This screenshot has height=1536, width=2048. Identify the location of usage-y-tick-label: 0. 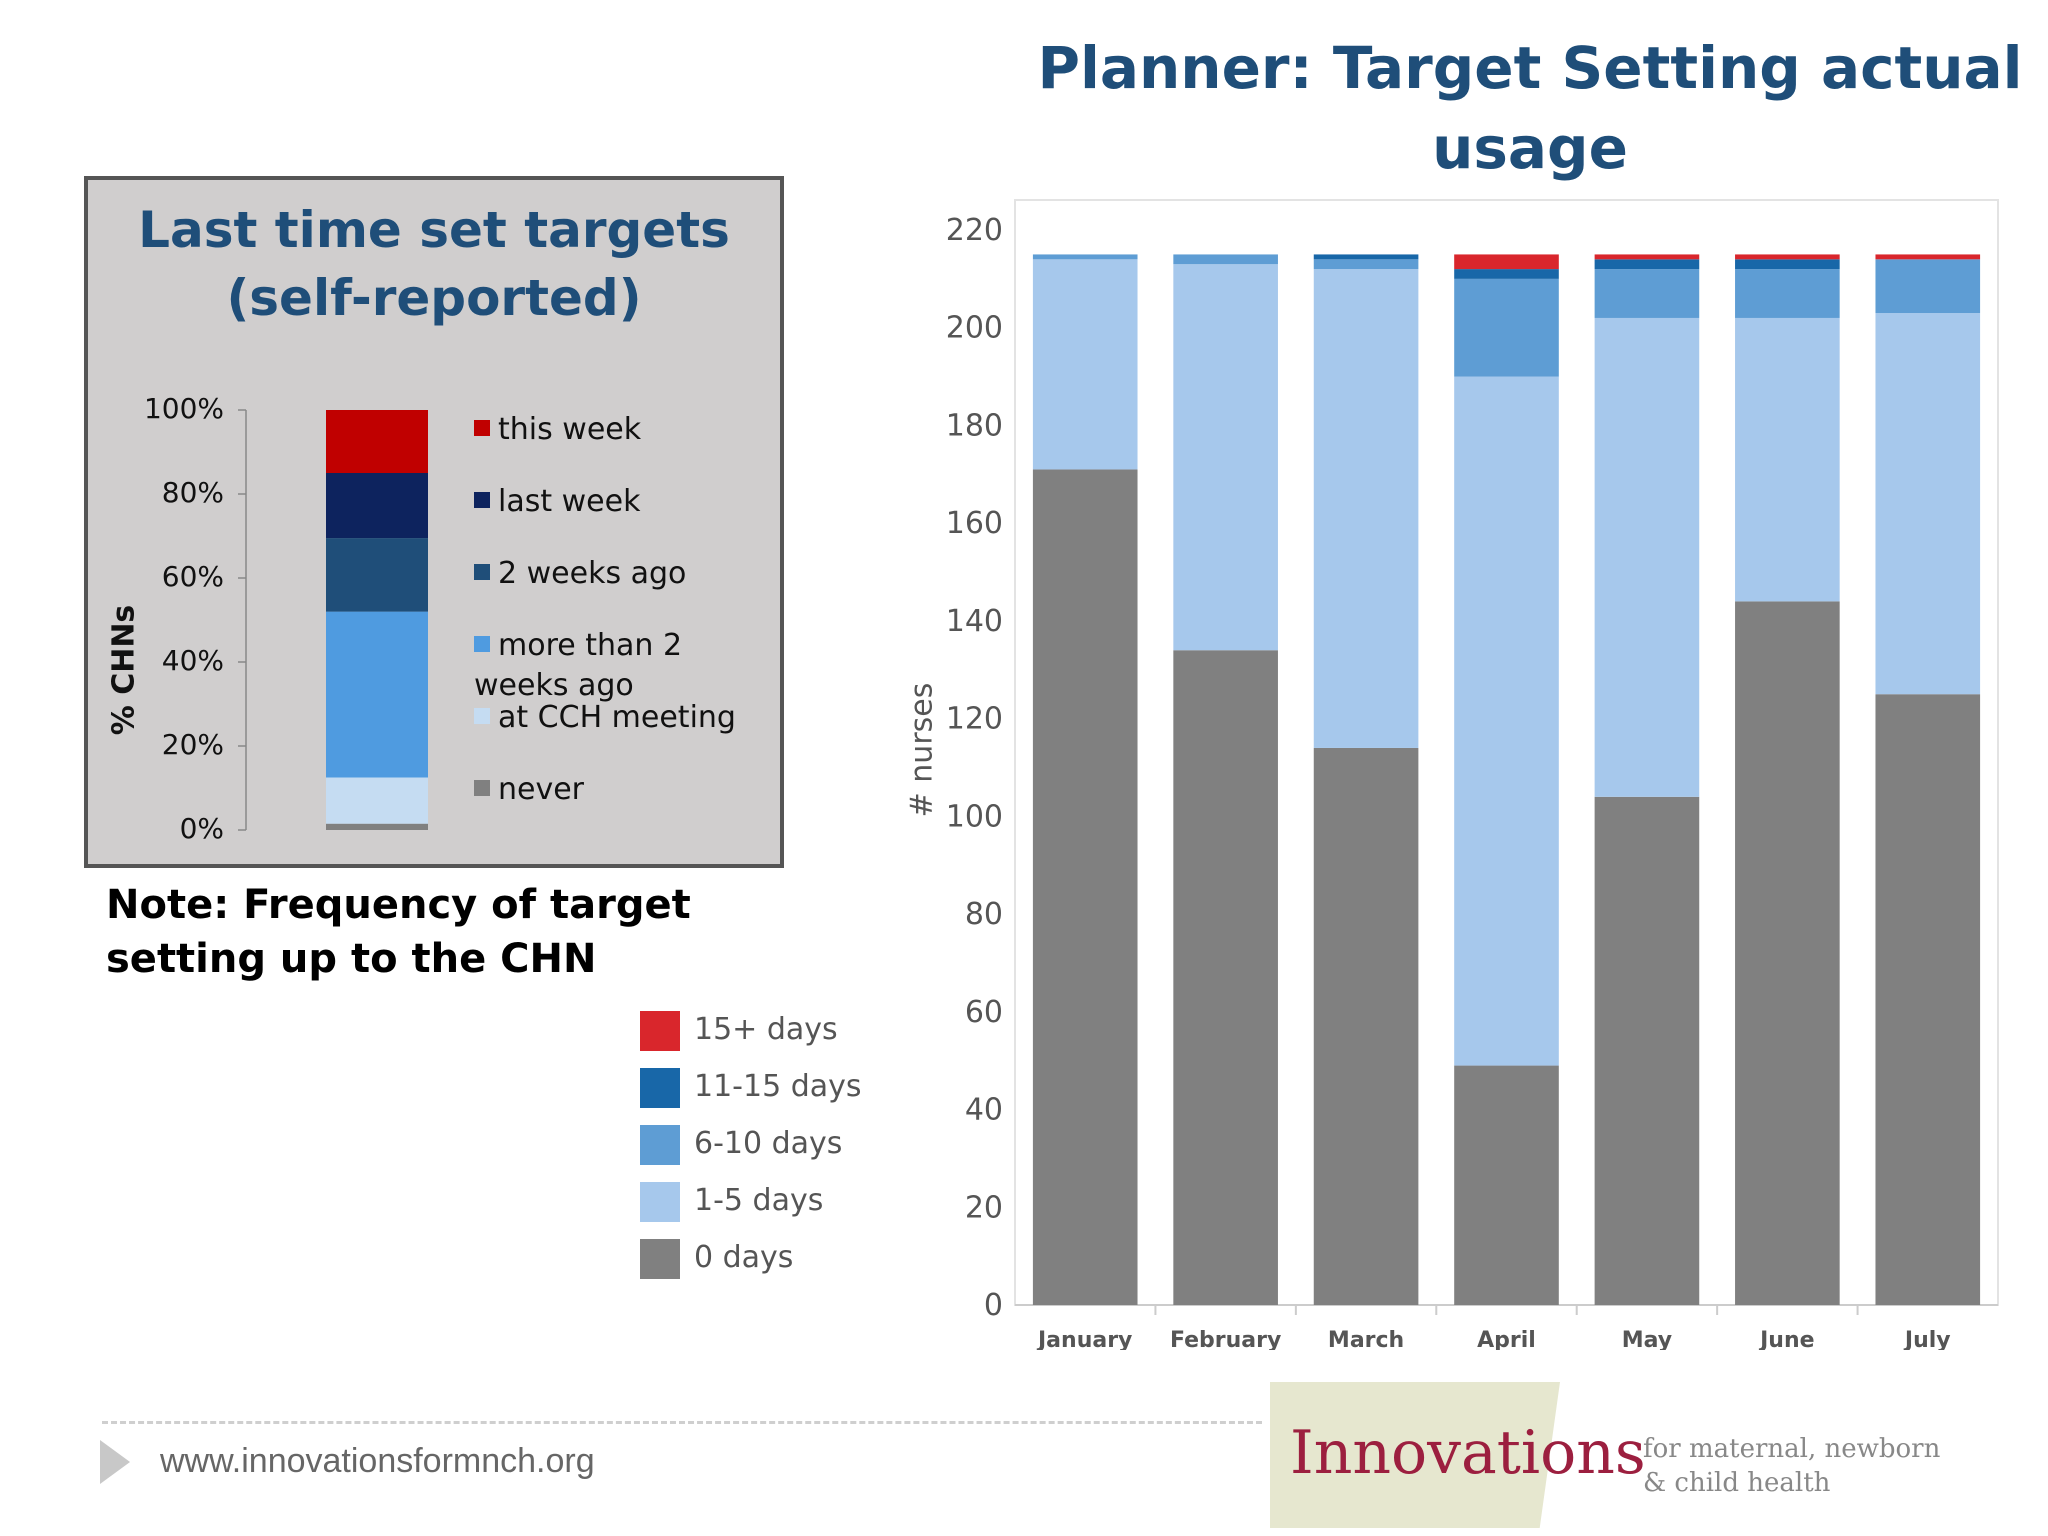
(993, 1305).